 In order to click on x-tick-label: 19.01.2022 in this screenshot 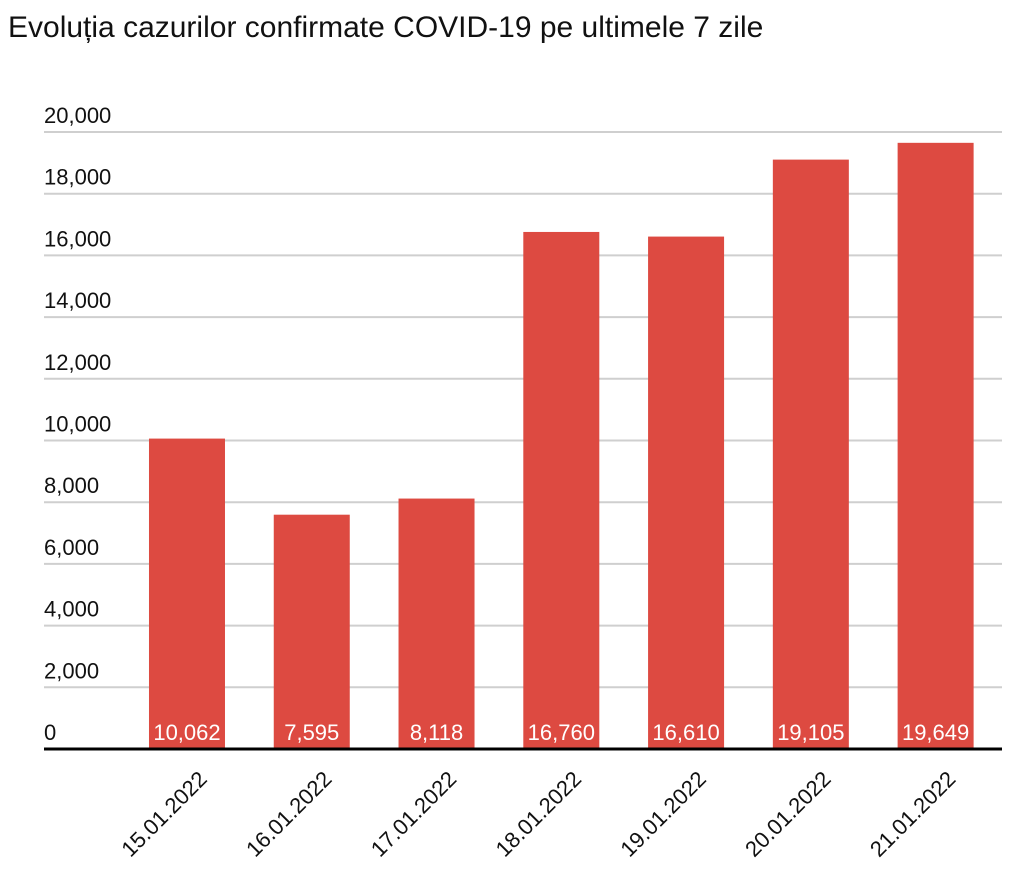, I will do `click(663, 814)`.